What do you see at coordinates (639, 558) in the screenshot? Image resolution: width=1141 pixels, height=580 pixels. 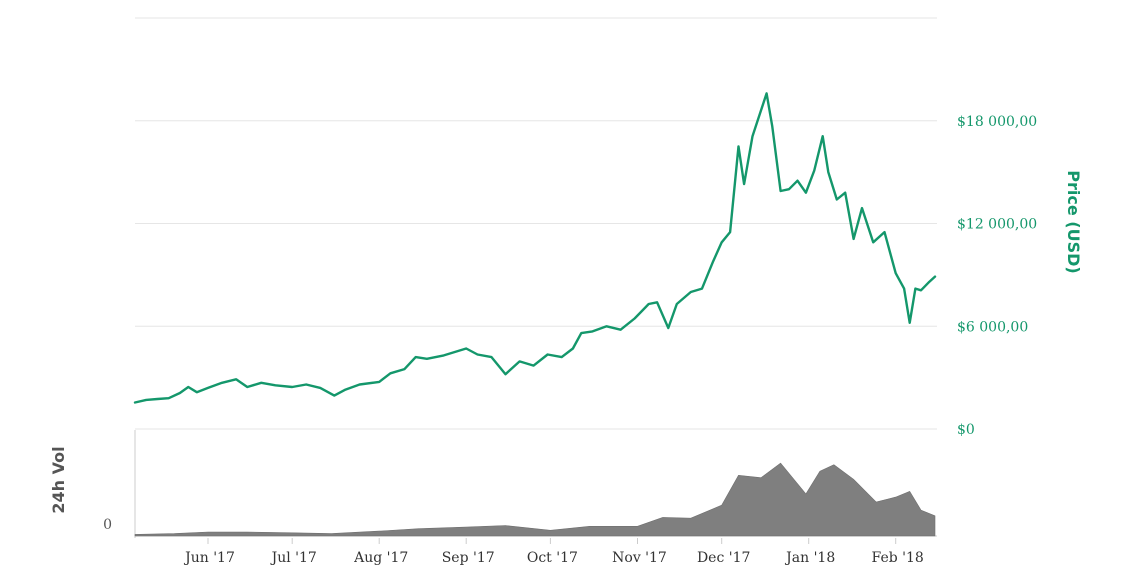 I see `x-tick-label: Nov '17` at bounding box center [639, 558].